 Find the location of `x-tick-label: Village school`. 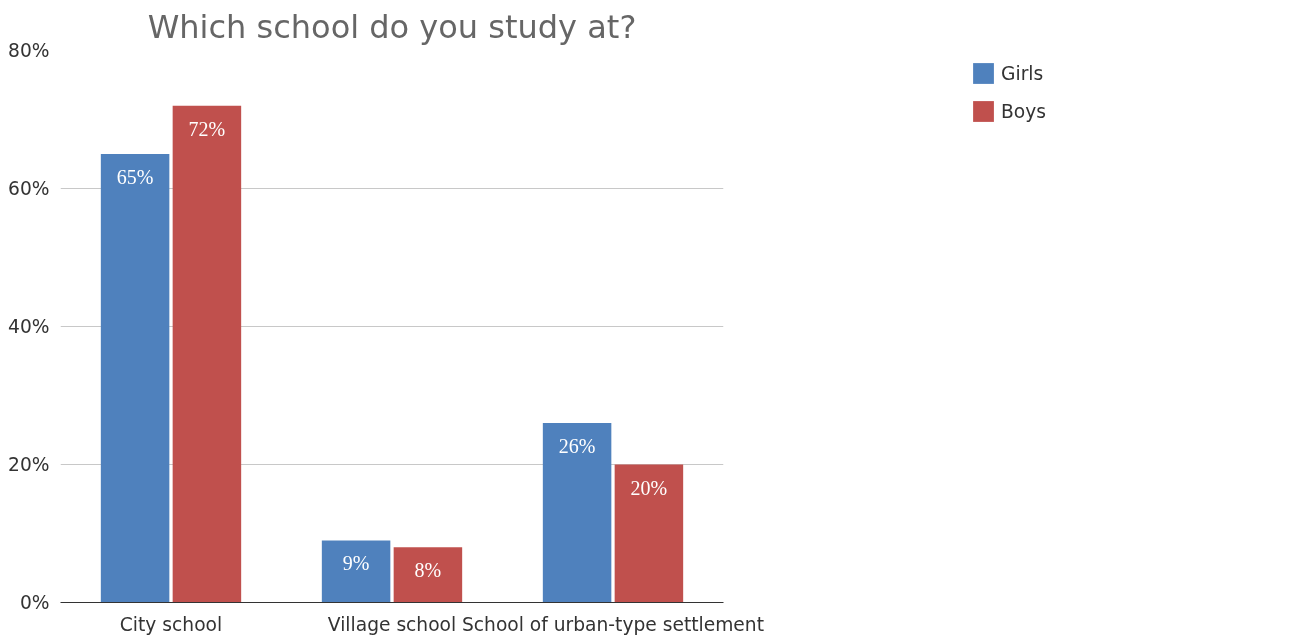

x-tick-label: Village school is located at coordinates (392, 624).